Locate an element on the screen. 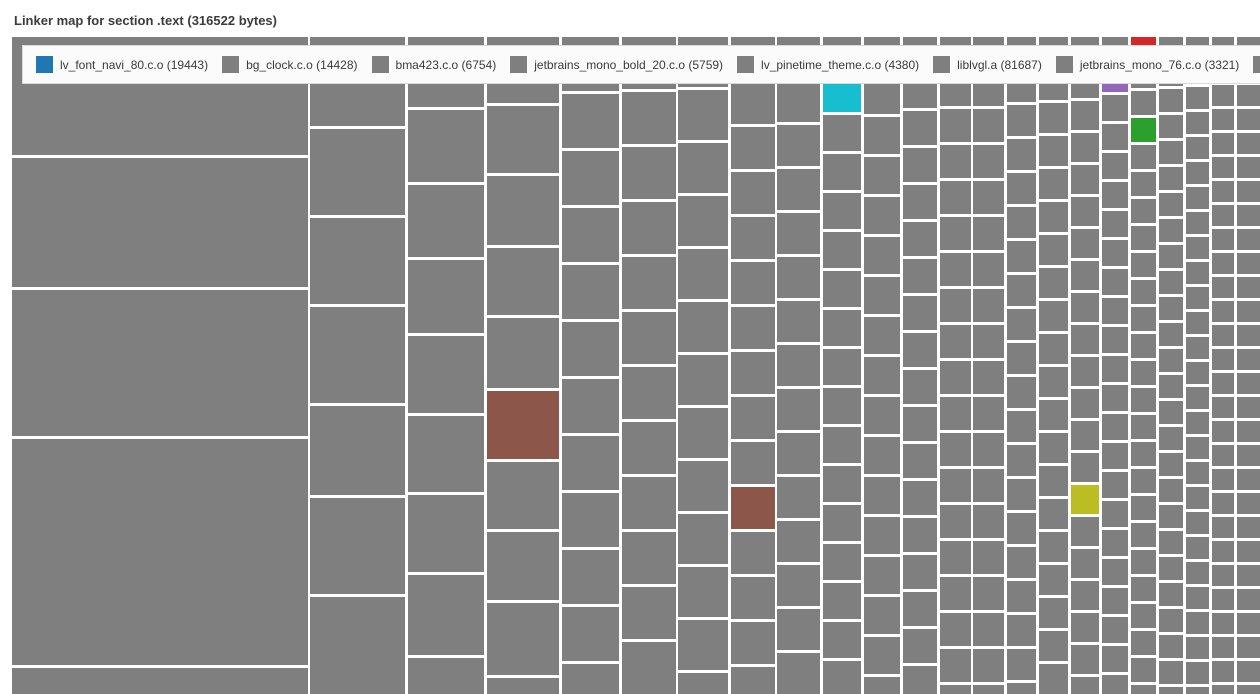 The image size is (1260, 694). legend-label: lv_pinetime_theme.c.o (4380) is located at coordinates (840, 64).